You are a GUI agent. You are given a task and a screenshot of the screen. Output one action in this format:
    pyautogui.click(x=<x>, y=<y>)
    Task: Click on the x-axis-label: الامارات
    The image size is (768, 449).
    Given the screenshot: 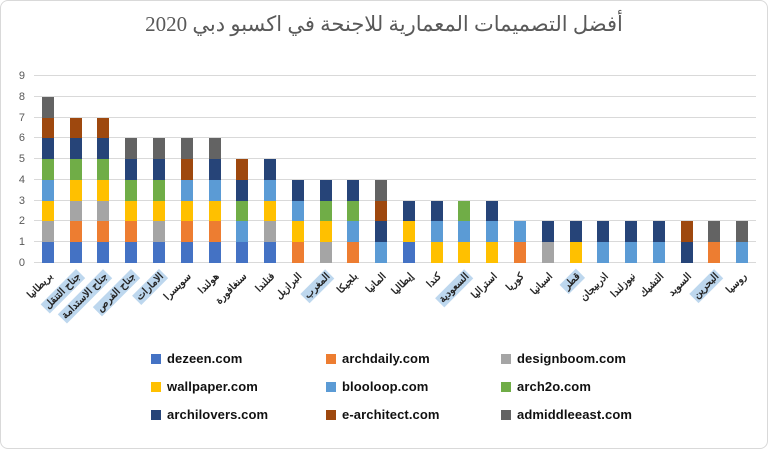 What is the action you would take?
    pyautogui.click(x=150, y=287)
    